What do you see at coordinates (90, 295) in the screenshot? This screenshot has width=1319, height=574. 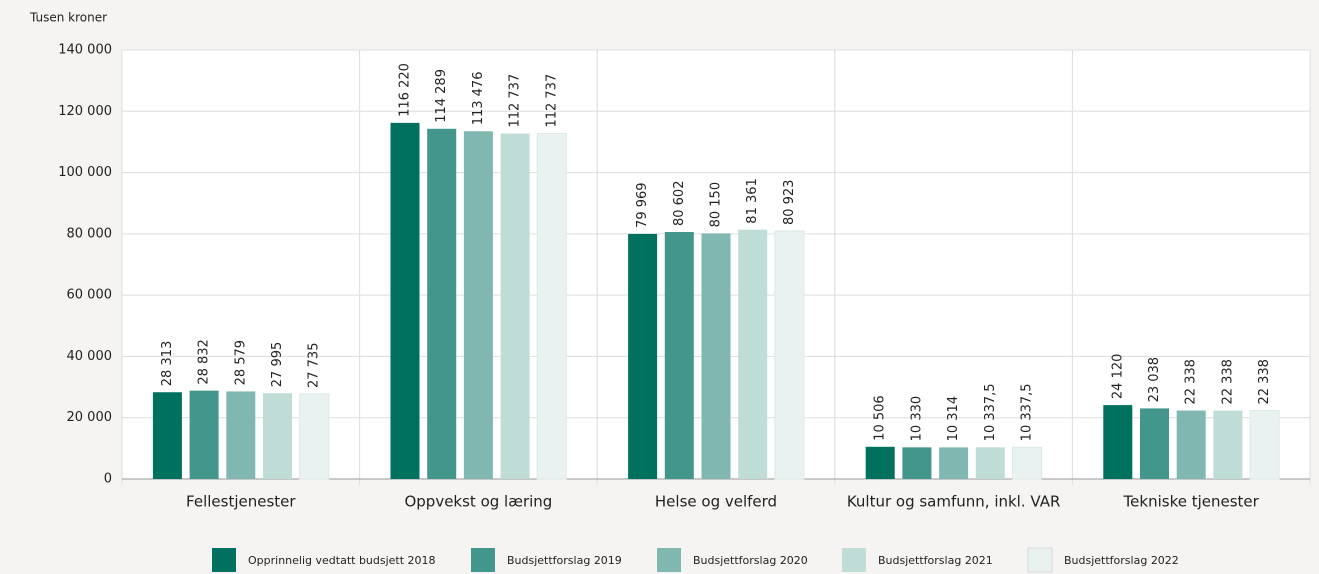 I see `y-tick-label: 60 000` at bounding box center [90, 295].